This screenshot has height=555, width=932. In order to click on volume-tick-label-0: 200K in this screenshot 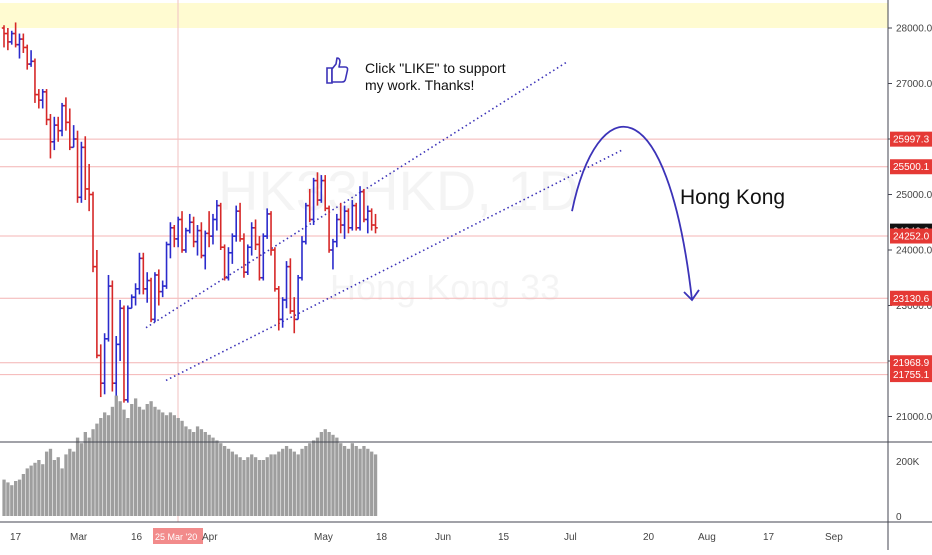, I will do `click(908, 462)`.